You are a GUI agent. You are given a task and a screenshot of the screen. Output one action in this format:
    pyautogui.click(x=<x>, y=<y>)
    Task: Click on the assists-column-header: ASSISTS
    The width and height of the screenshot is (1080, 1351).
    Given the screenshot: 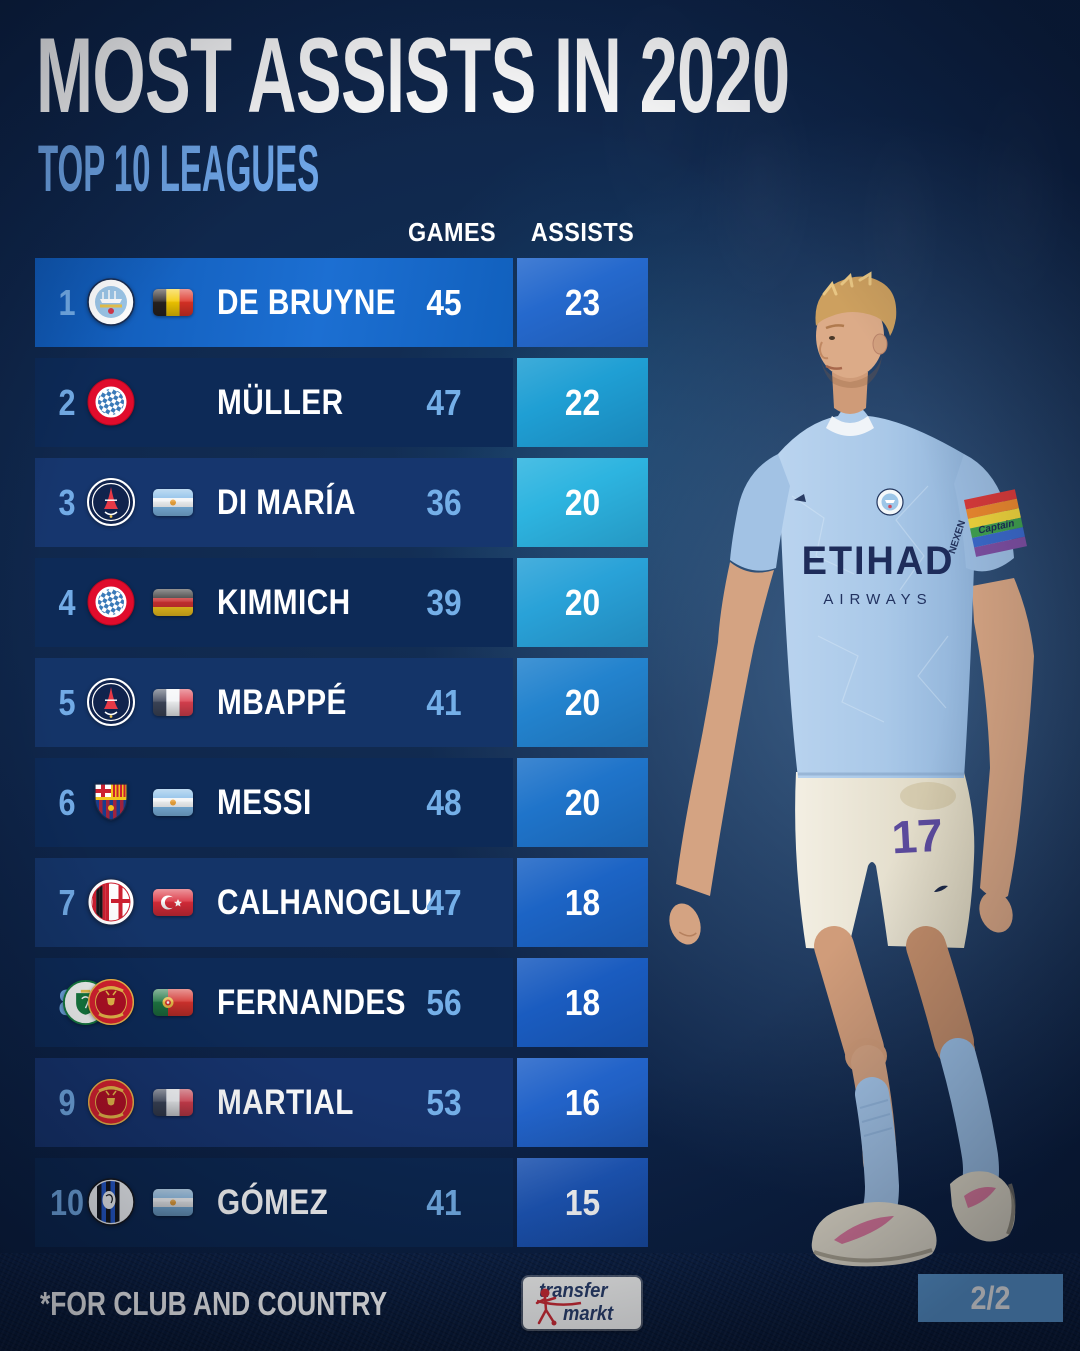 What is the action you would take?
    pyautogui.click(x=582, y=232)
    